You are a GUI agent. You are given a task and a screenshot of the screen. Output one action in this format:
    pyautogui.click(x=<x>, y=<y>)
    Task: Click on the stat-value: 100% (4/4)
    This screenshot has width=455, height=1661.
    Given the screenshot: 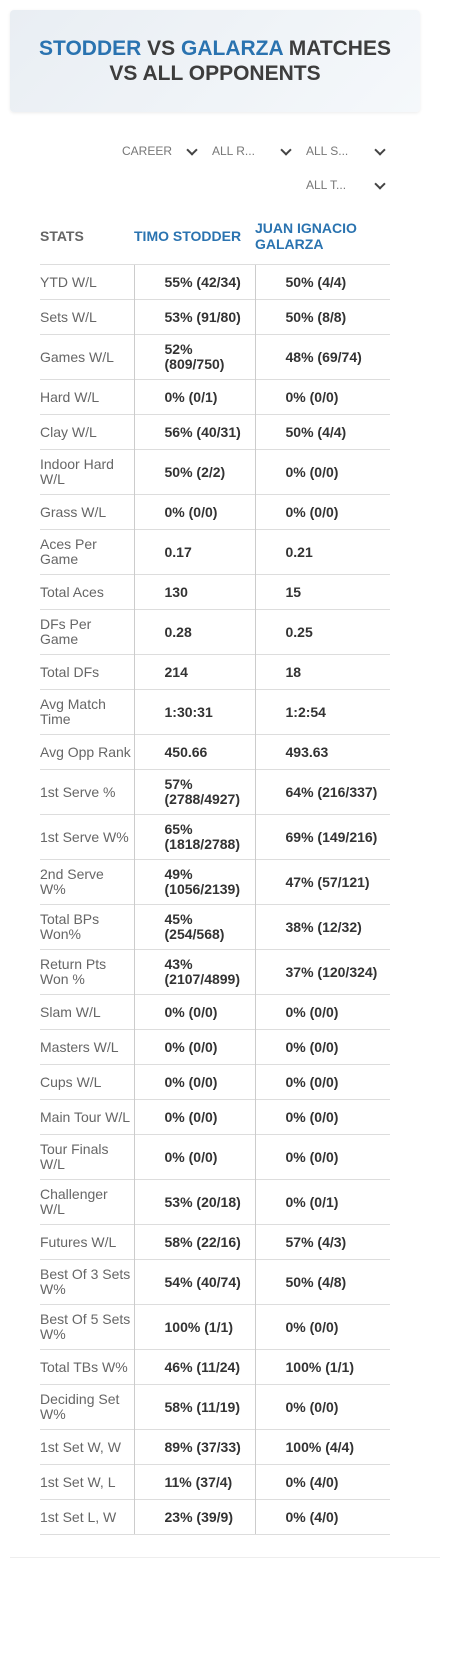 What is the action you would take?
    pyautogui.click(x=322, y=1447)
    